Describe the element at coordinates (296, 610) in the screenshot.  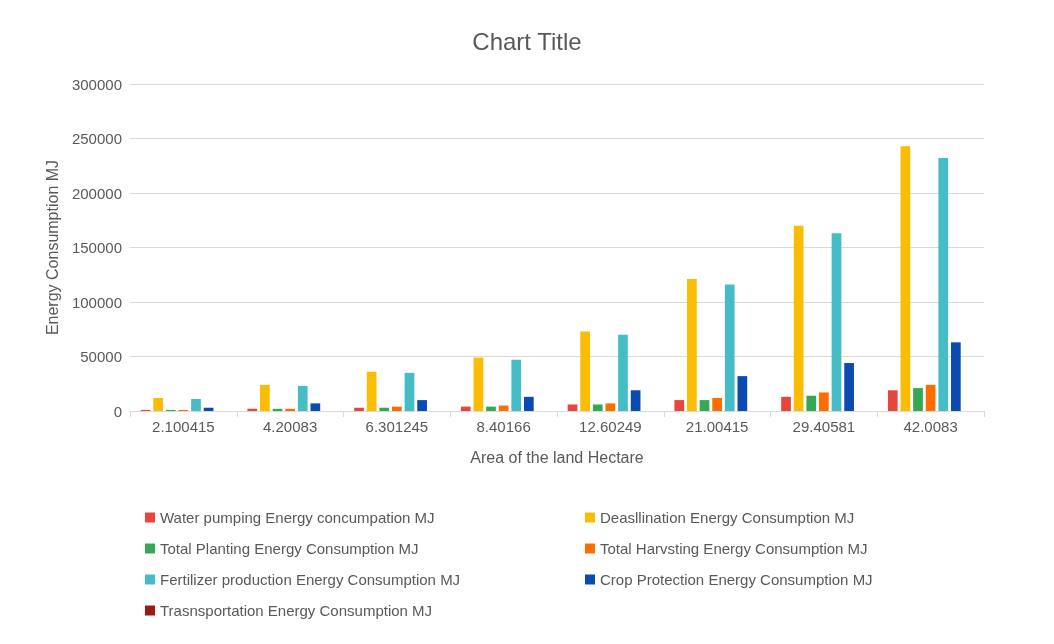
I see `legend-label: Trasnsportation Energy Consumption MJ` at that location.